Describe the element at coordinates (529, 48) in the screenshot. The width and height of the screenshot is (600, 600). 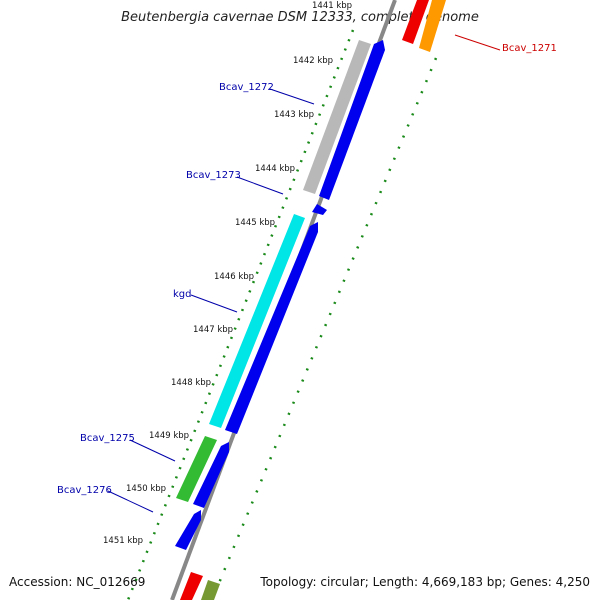
I see `gene-label-bcav-1271: Bcav_1271` at that location.